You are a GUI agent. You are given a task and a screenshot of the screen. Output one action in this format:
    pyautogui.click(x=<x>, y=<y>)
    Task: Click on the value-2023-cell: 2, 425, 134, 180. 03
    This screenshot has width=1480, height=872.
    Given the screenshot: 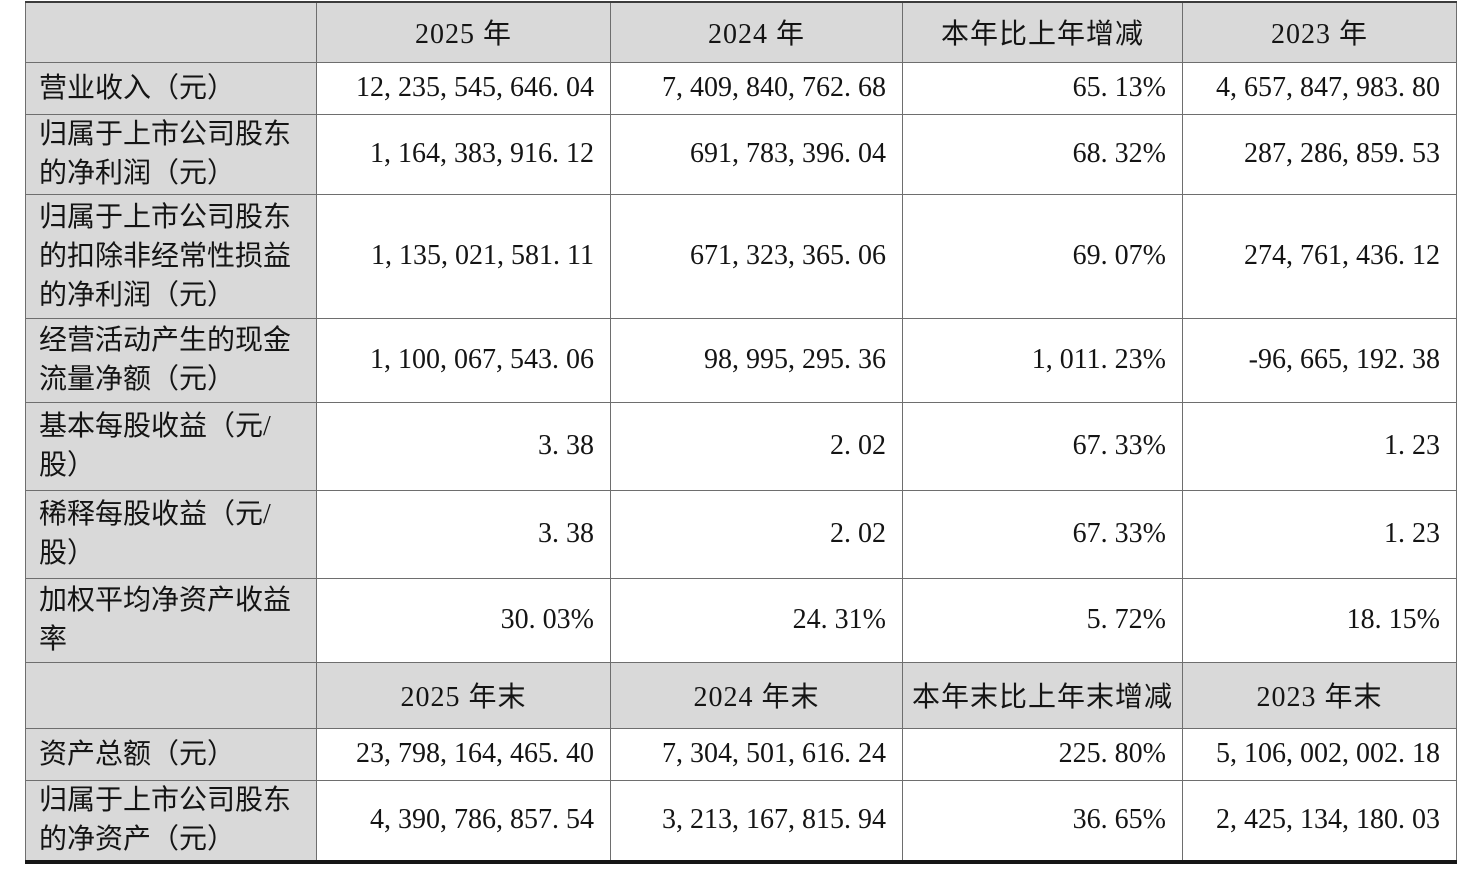 What is the action you would take?
    pyautogui.click(x=1319, y=821)
    